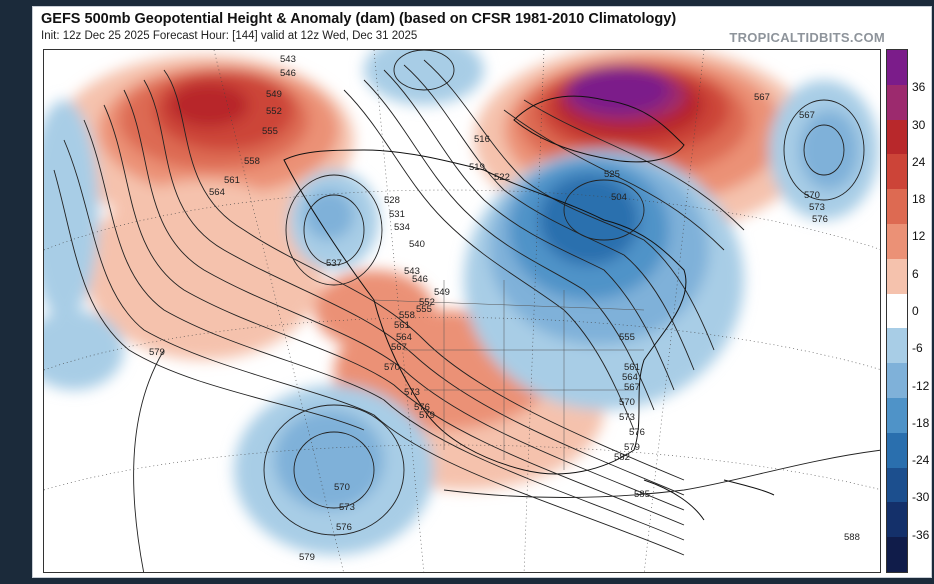 The height and width of the screenshot is (584, 934). I want to click on colorbar-tick-label: 36, so click(919, 87).